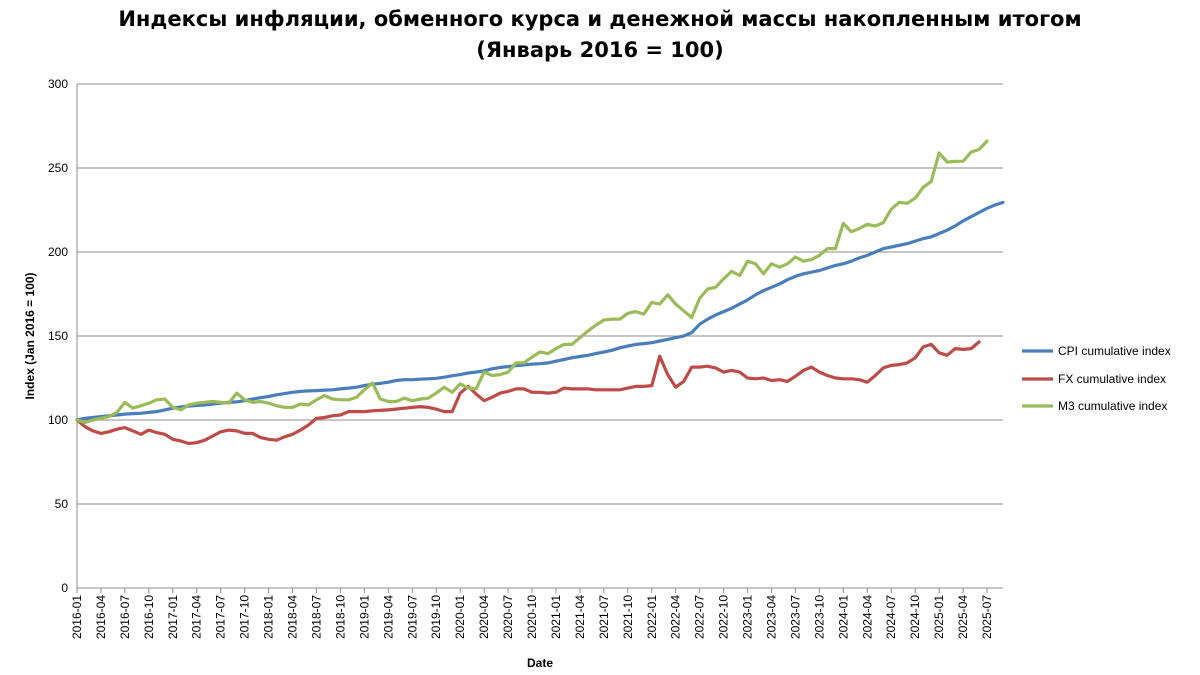  What do you see at coordinates (987, 617) in the screenshot?
I see `x-tick-label: 2025-07` at bounding box center [987, 617].